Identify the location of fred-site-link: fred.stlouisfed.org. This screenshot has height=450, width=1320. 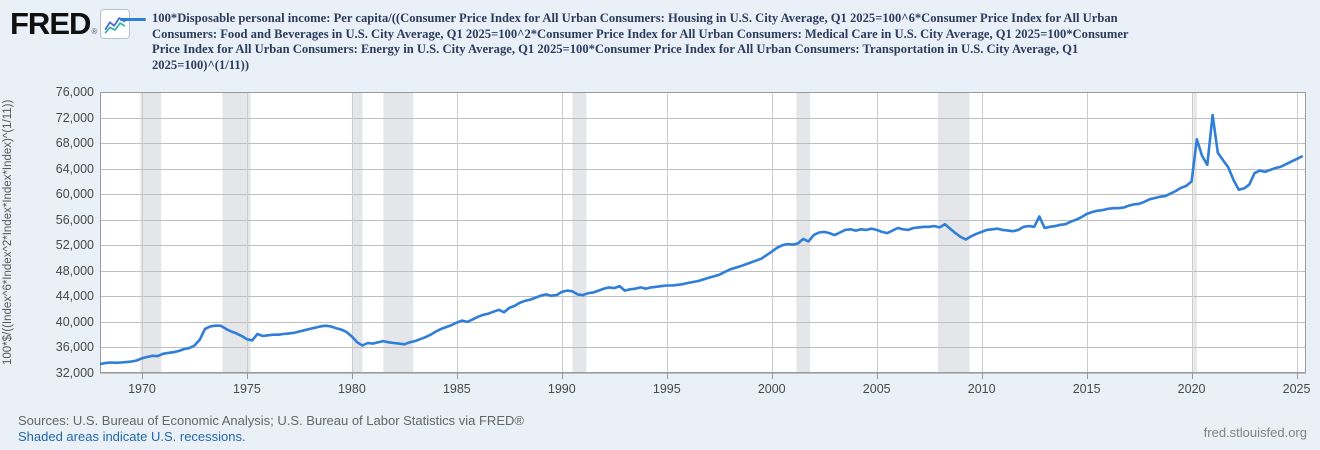
(1255, 432).